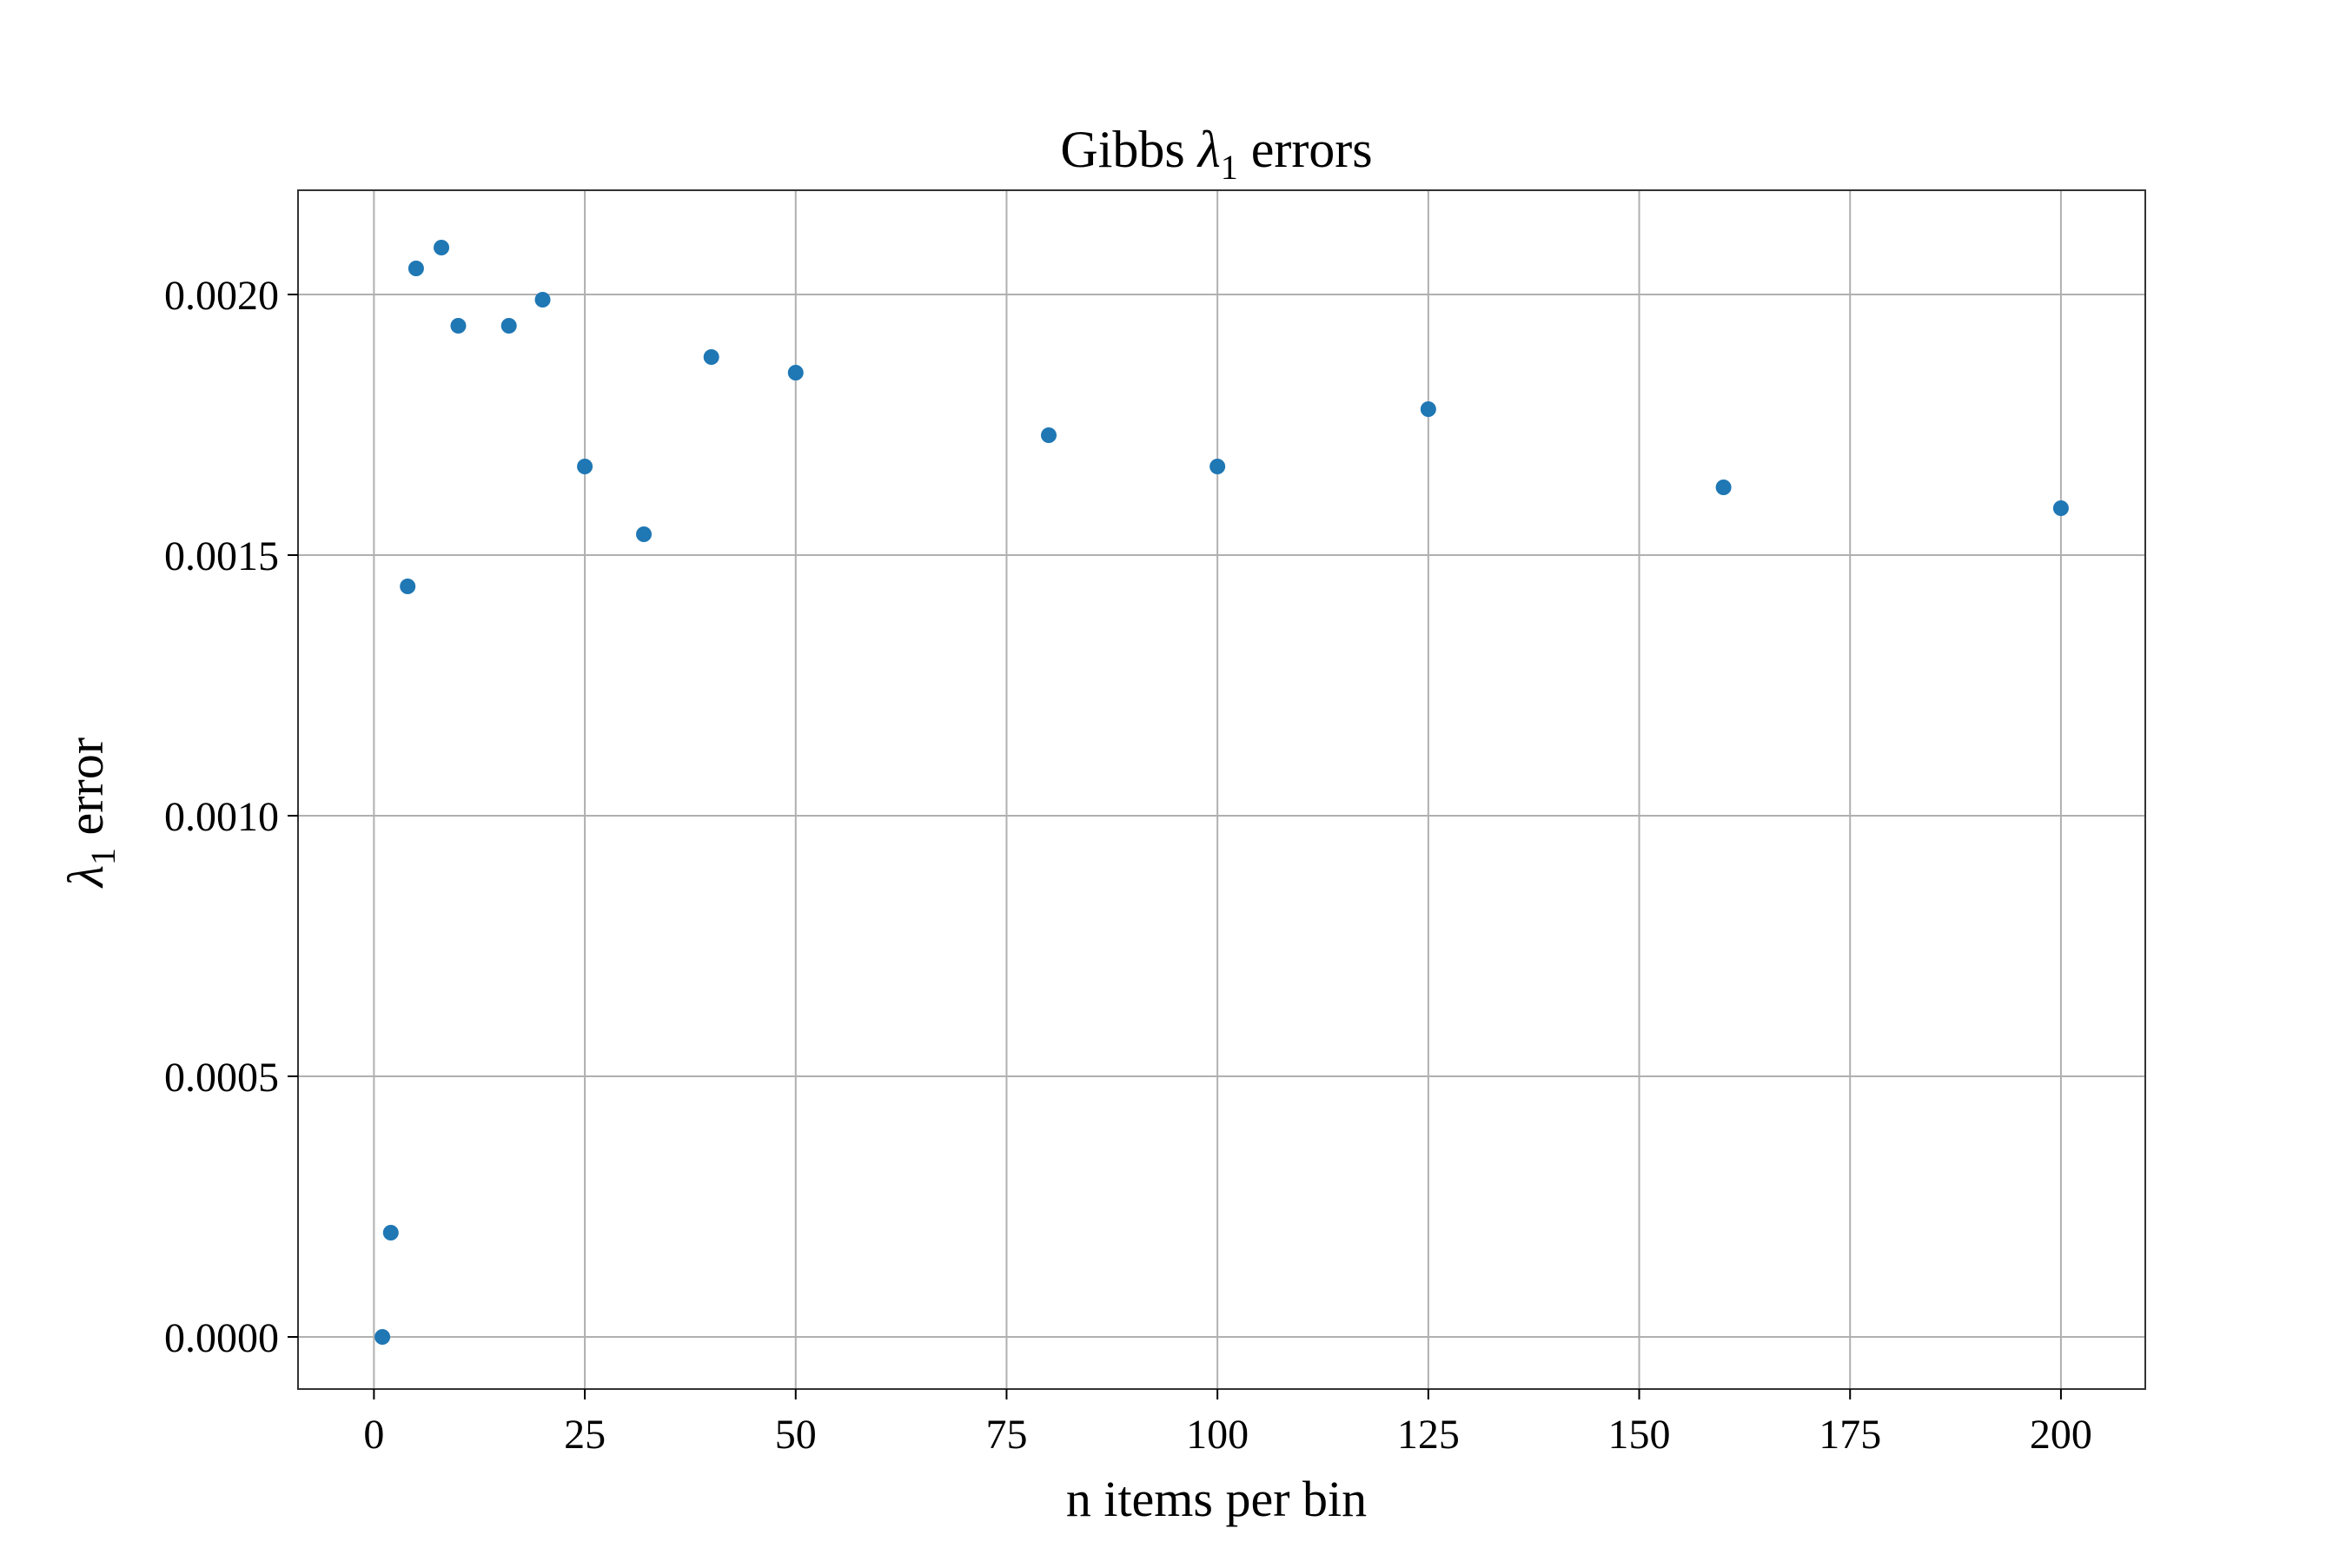  Describe the element at coordinates (1006, 1435) in the screenshot. I see `x-tick-label: 75` at that location.